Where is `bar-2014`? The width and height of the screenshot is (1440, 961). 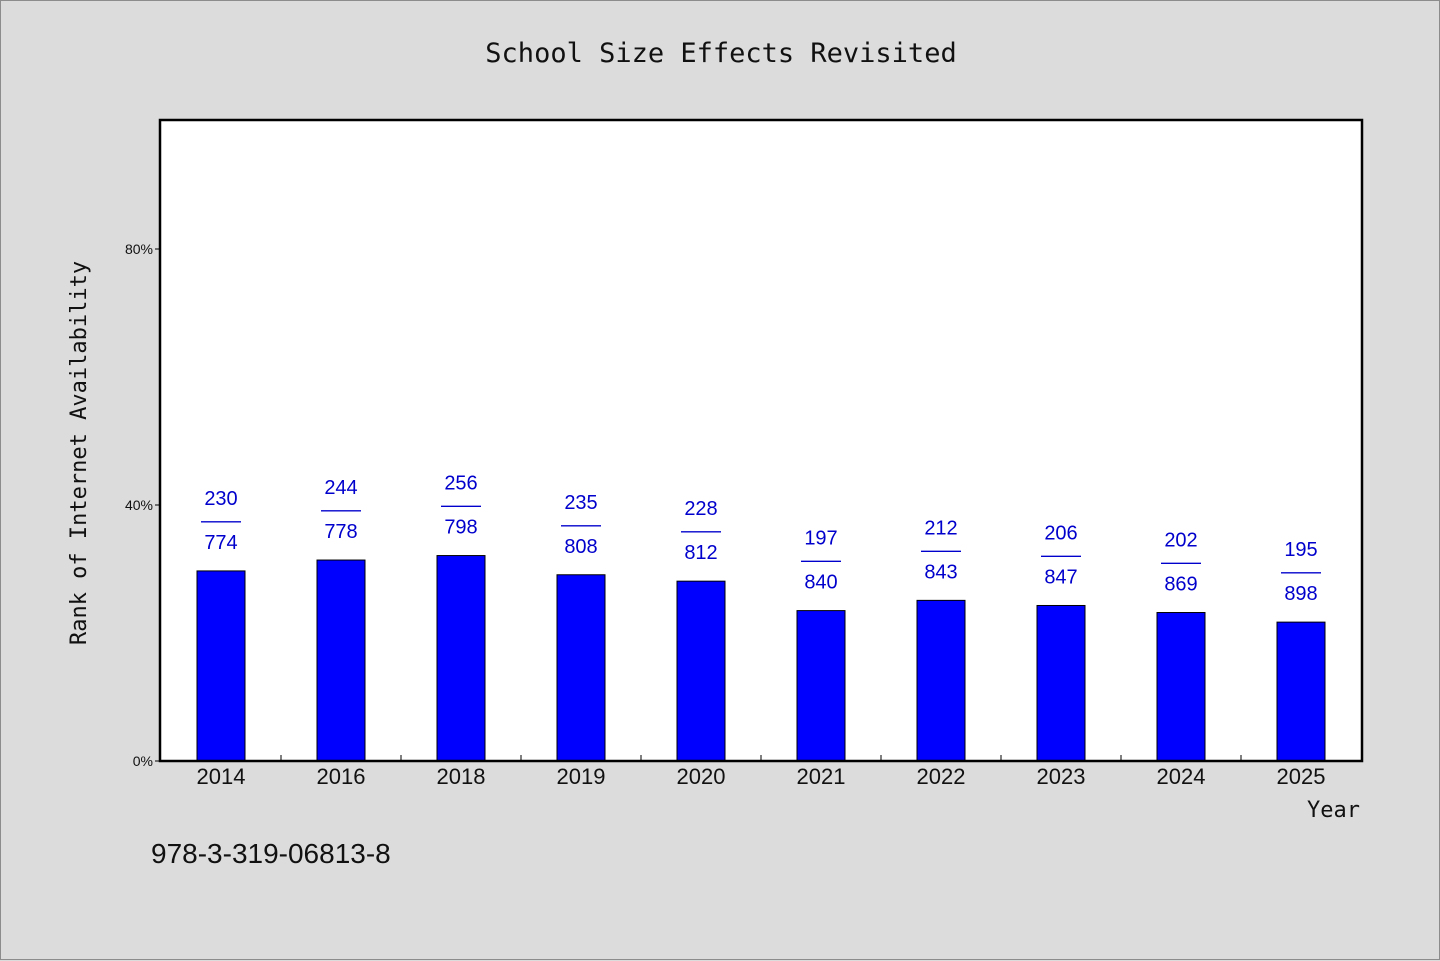
bar-2014 is located at coordinates (221, 666).